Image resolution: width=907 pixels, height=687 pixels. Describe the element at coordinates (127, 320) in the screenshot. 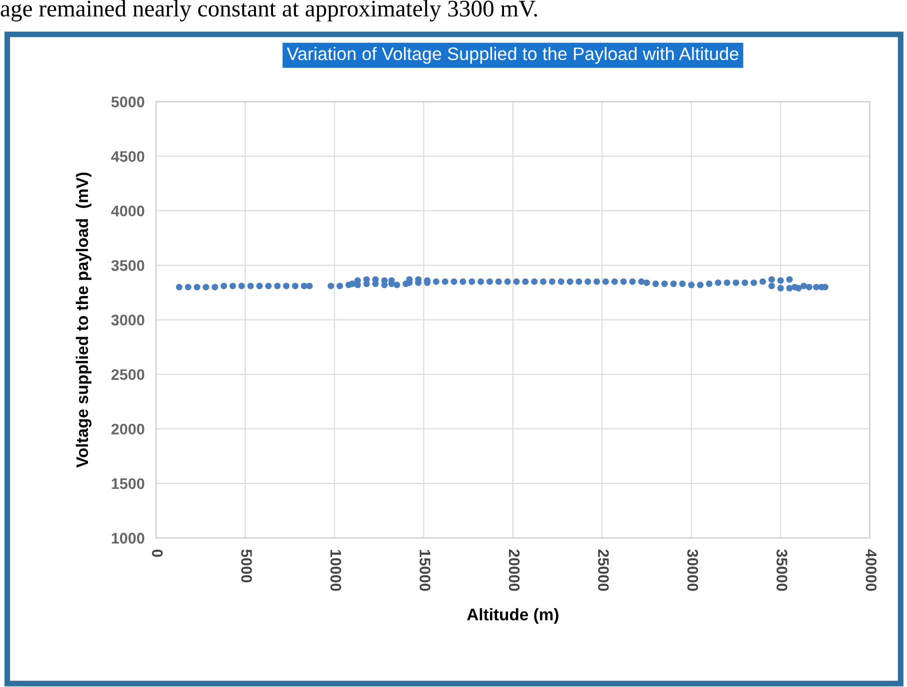

I see `y-tick-label: 3000` at that location.